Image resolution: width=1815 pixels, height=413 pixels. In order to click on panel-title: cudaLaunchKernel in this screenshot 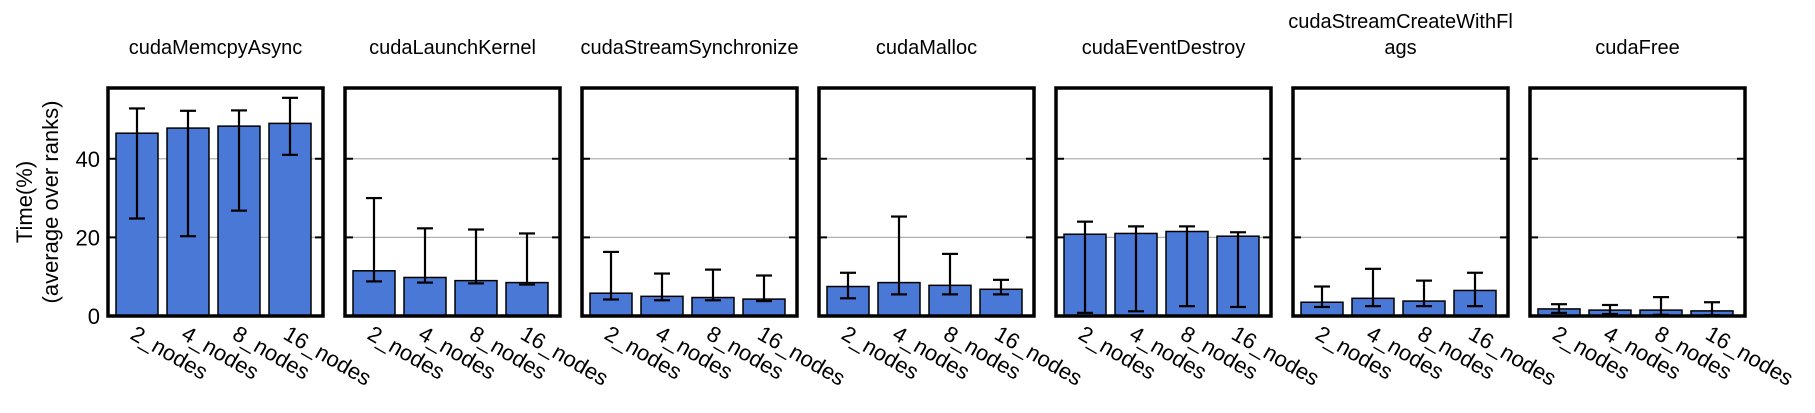, I will do `click(452, 48)`.